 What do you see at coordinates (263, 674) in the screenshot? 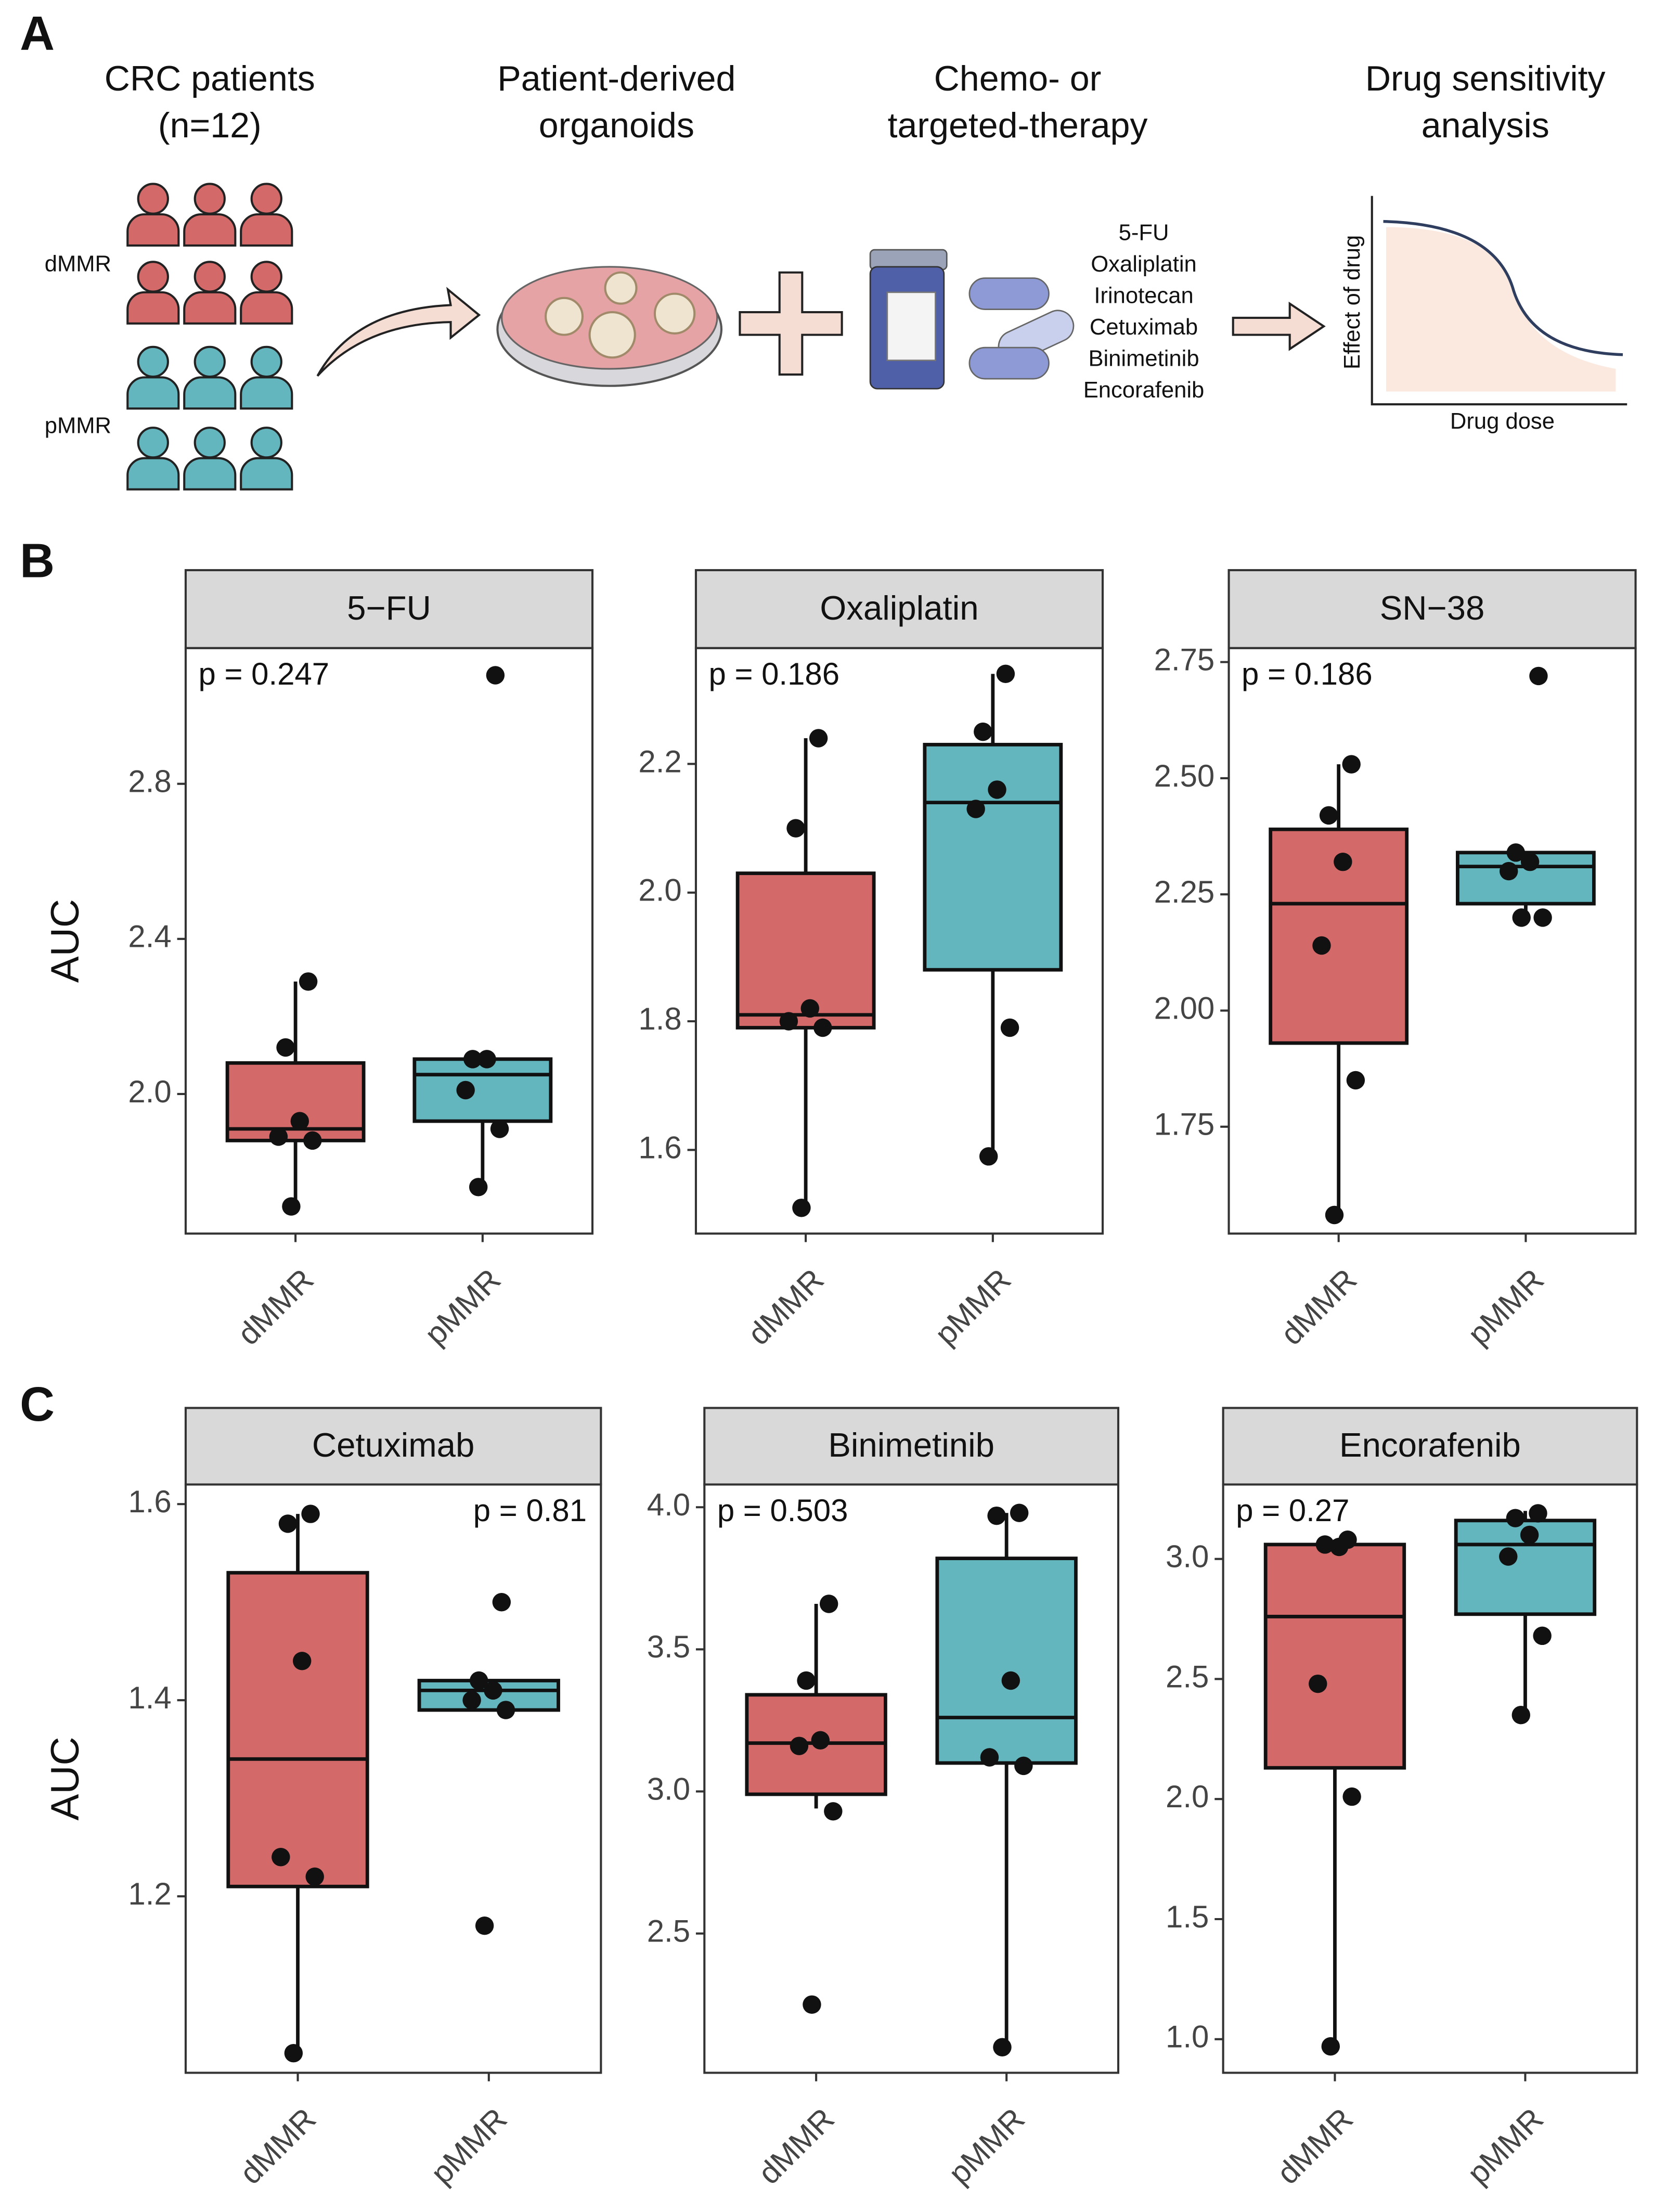
I see `p-value: p = 0.247` at bounding box center [263, 674].